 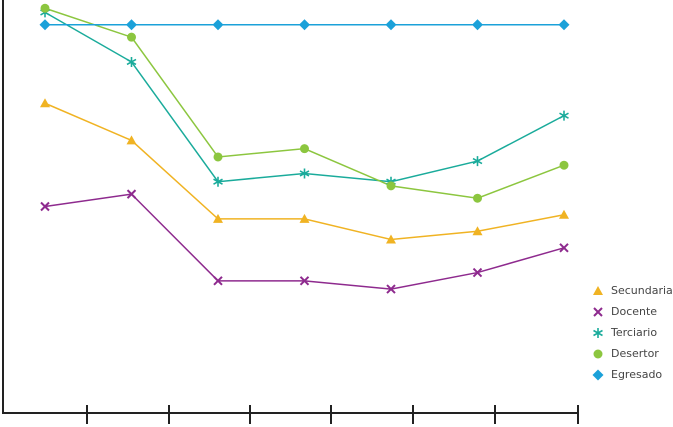 I want to click on legend-label: Docente, so click(x=634, y=311).